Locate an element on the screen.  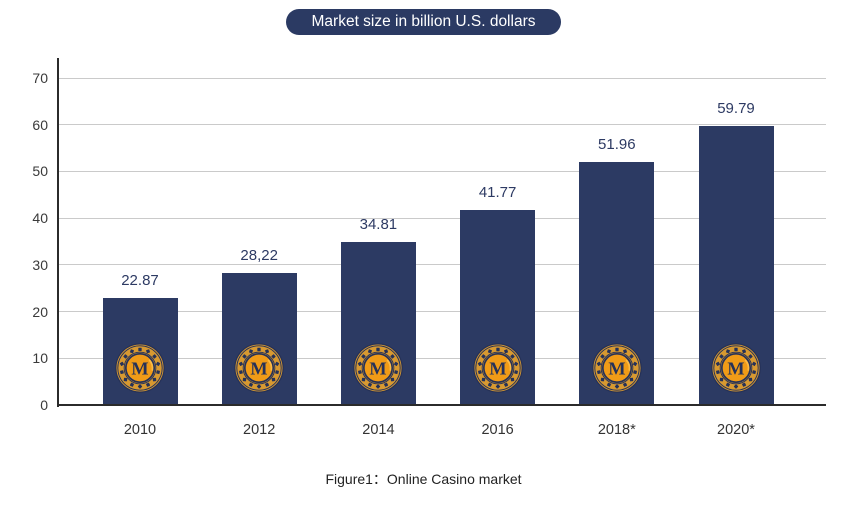
x-axis-label: 2020* is located at coordinates (736, 430).